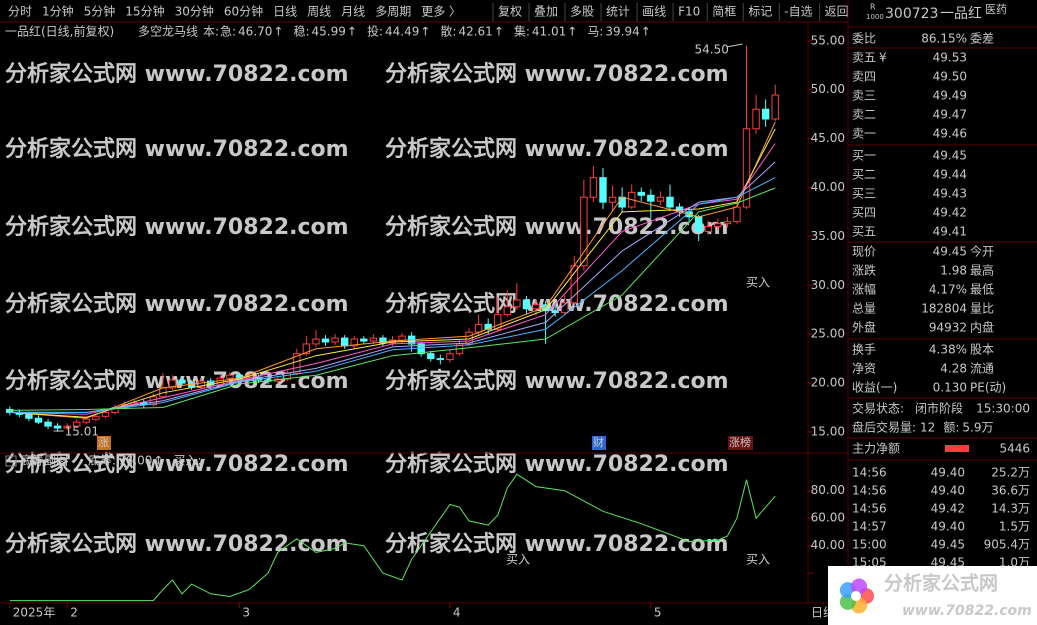 The image size is (1037, 625). What do you see at coordinates (864, 309) in the screenshot?
I see `stat-label: 总量` at bounding box center [864, 309].